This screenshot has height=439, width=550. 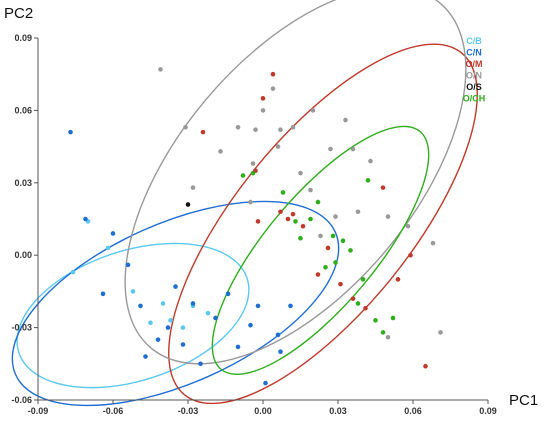 I want to click on ellipse-c-b, so click(x=133, y=315).